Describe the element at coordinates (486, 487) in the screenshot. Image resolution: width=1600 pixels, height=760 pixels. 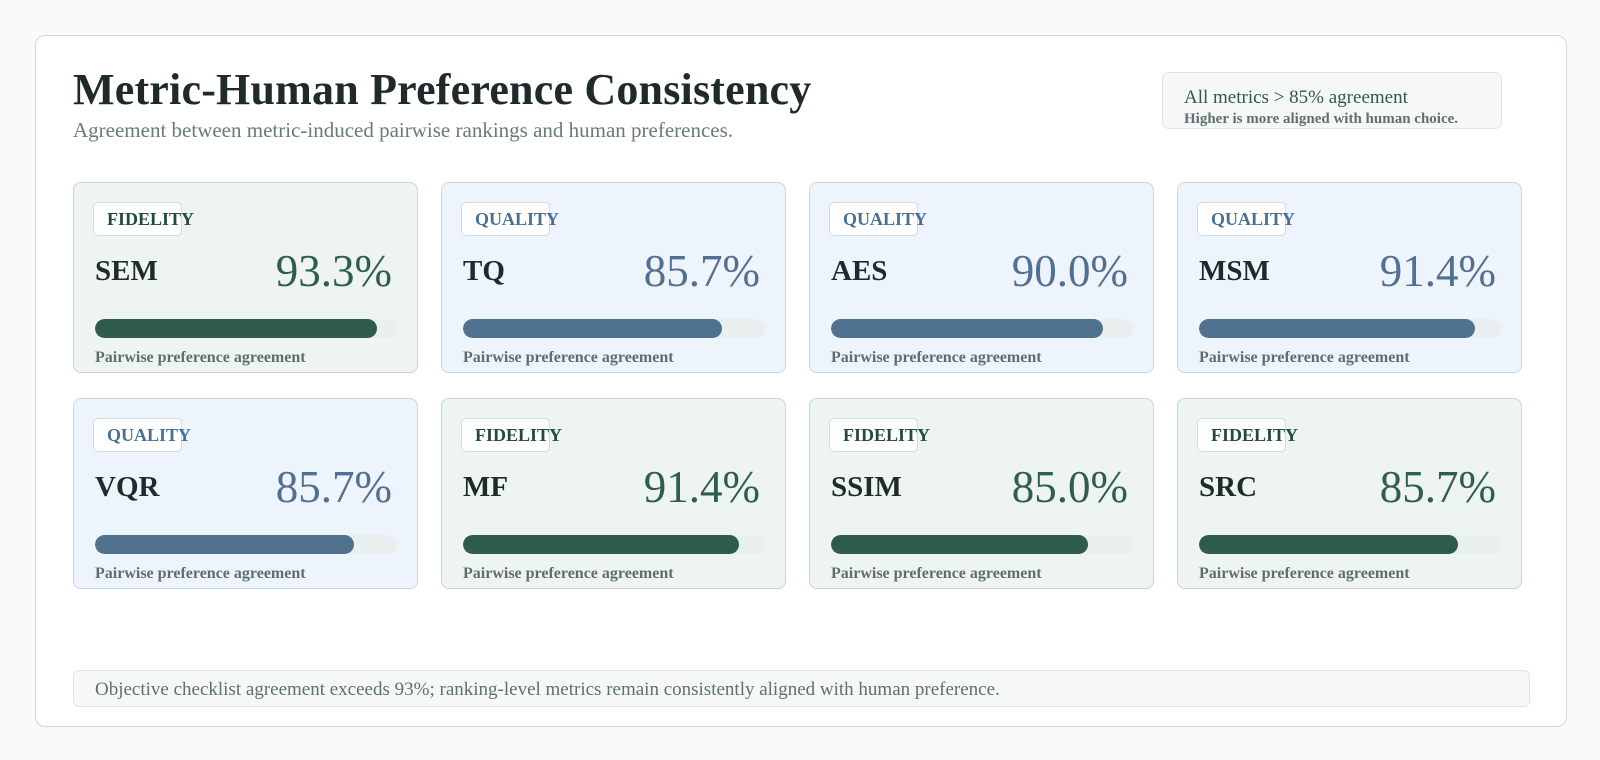
I see `metric-name: MF` at that location.